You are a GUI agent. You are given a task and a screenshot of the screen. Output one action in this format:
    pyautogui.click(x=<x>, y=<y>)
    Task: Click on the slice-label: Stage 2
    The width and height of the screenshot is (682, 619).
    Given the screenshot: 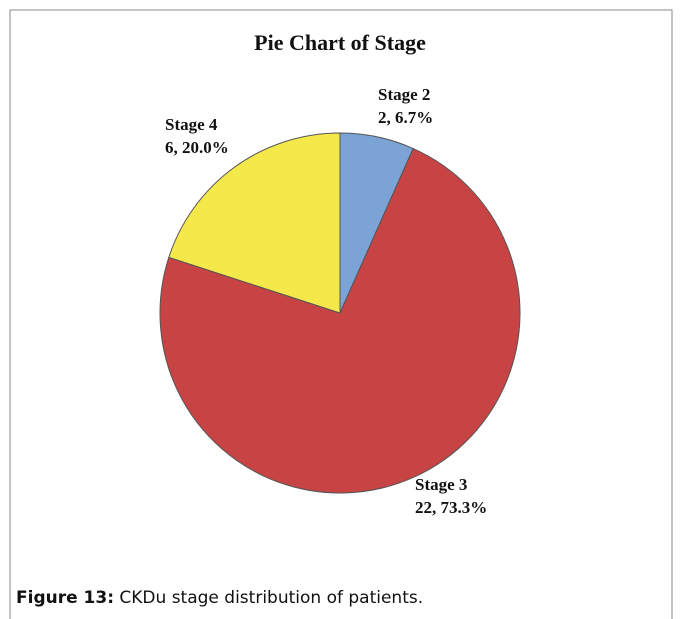 What is the action you would take?
    pyautogui.click(x=404, y=94)
    